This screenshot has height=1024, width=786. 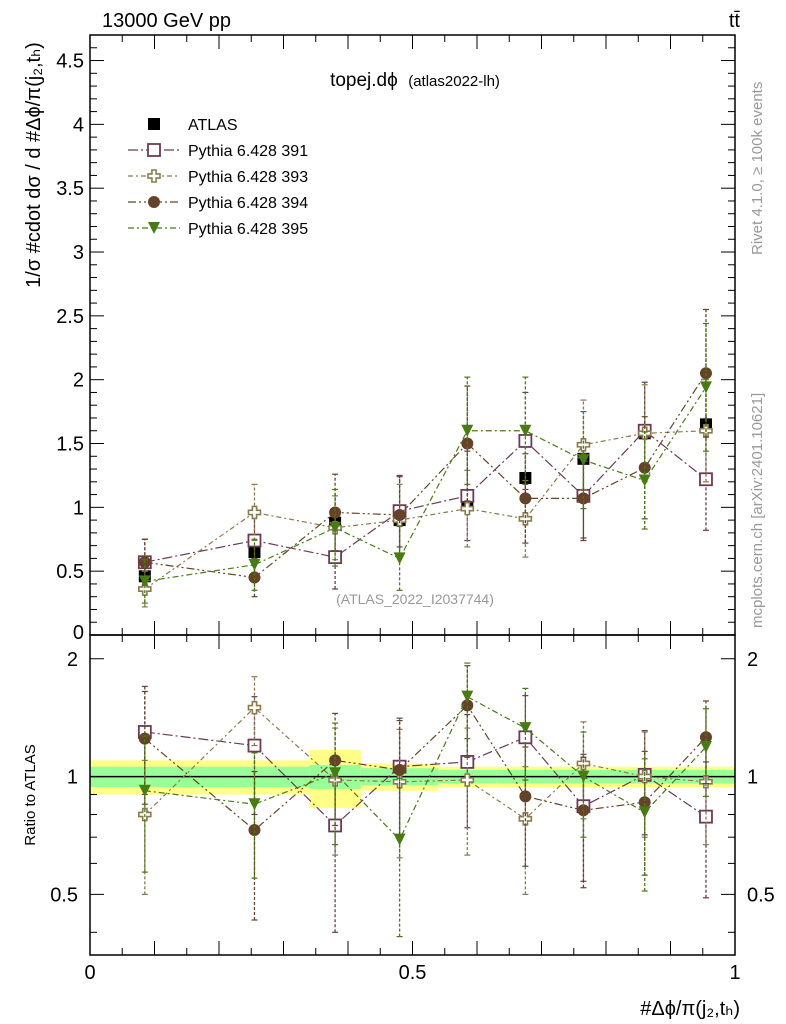 I want to click on side-label-rivet: Rivet 4.1.0, ≥ 100k events, so click(x=757, y=168).